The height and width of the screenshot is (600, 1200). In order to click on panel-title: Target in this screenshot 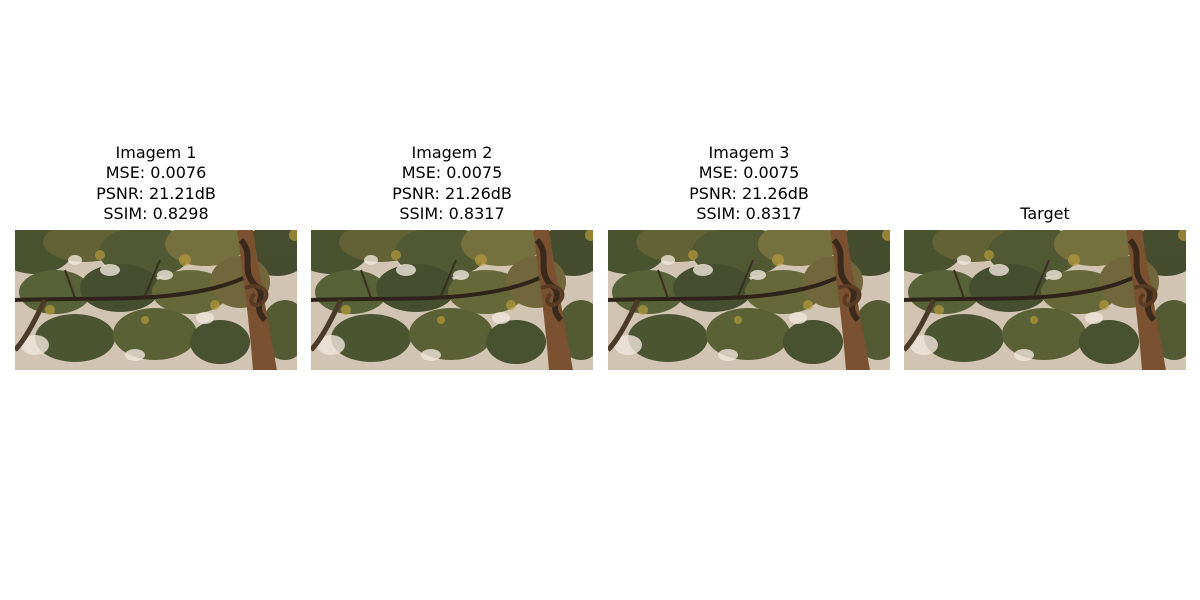, I will do `click(1045, 214)`.